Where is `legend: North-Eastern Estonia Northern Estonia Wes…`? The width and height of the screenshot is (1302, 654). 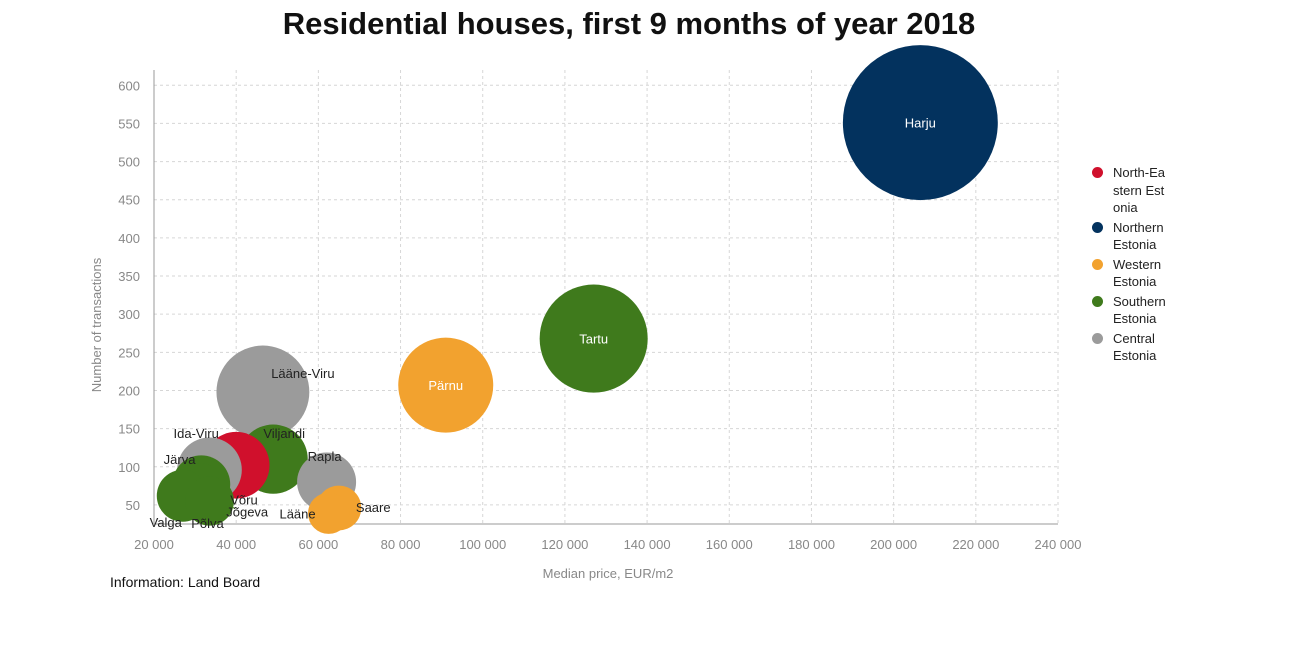
legend: North-Eastern Estonia Northern Estonia Wes… is located at coordinates (1137, 265).